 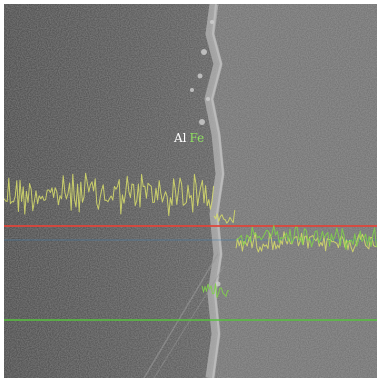 What do you see at coordinates (197, 138) in the screenshot?
I see `element-b-label: Fe` at bounding box center [197, 138].